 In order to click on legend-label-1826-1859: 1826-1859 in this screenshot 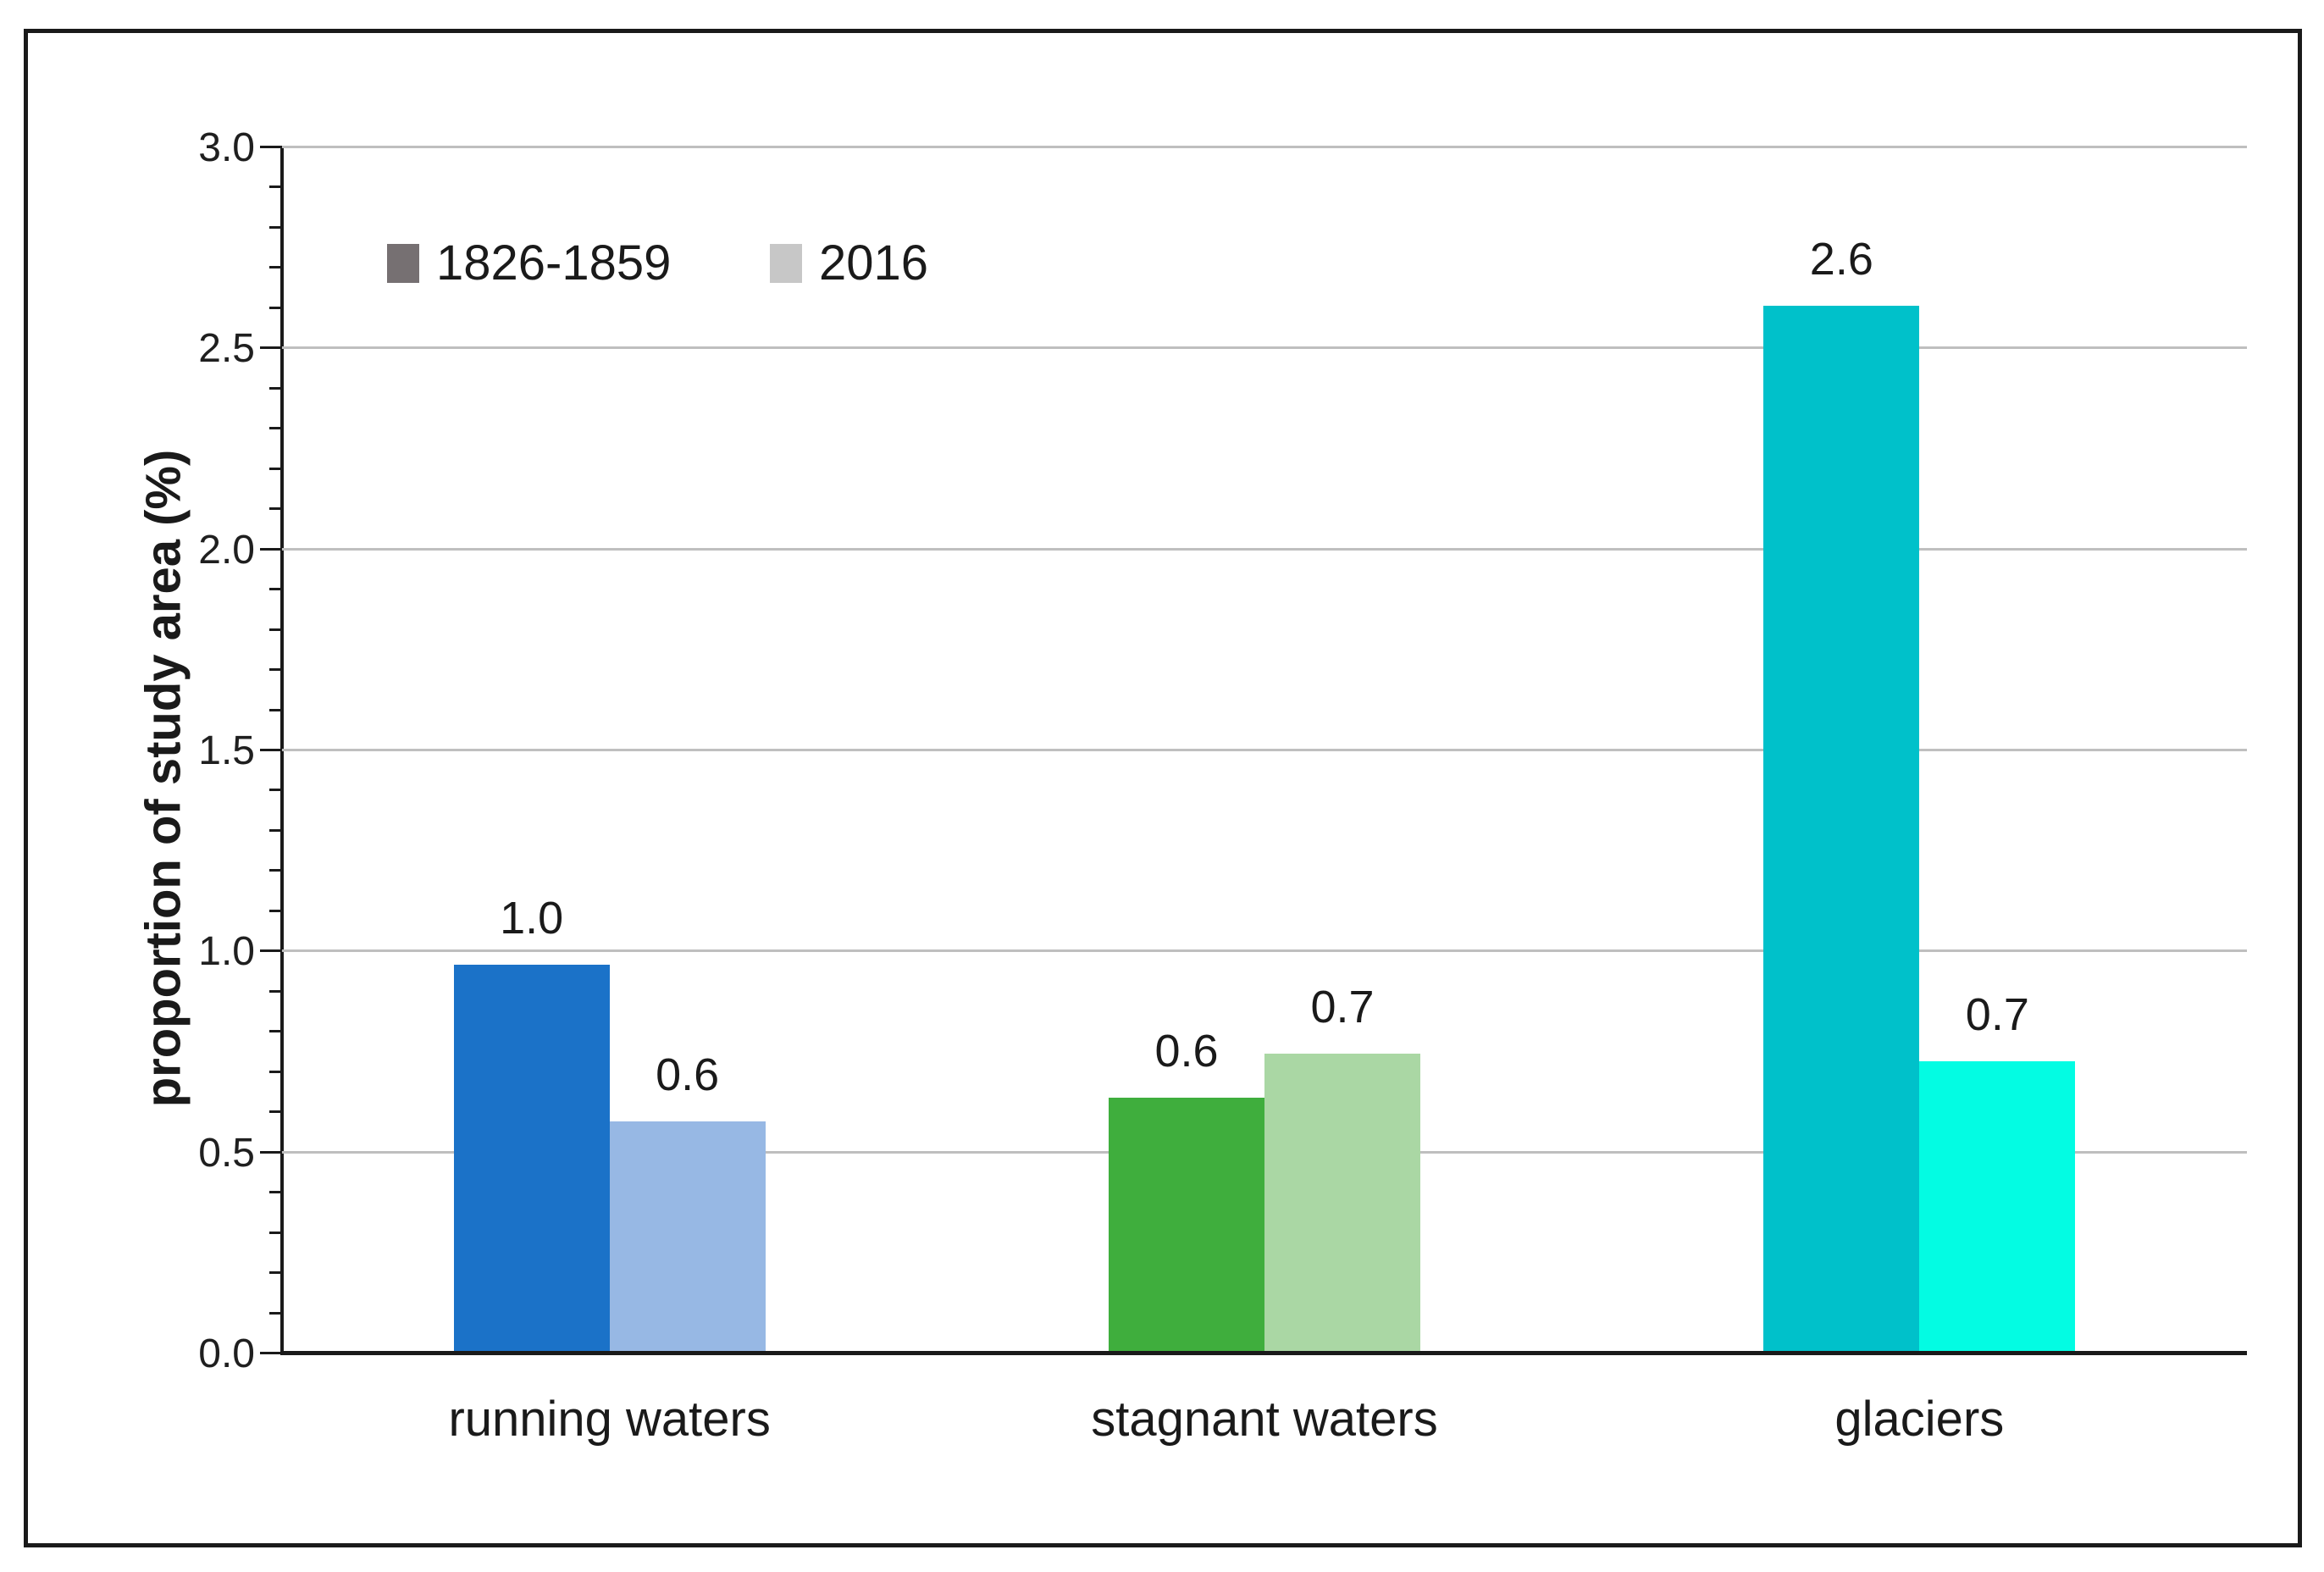, I will do `click(554, 263)`.